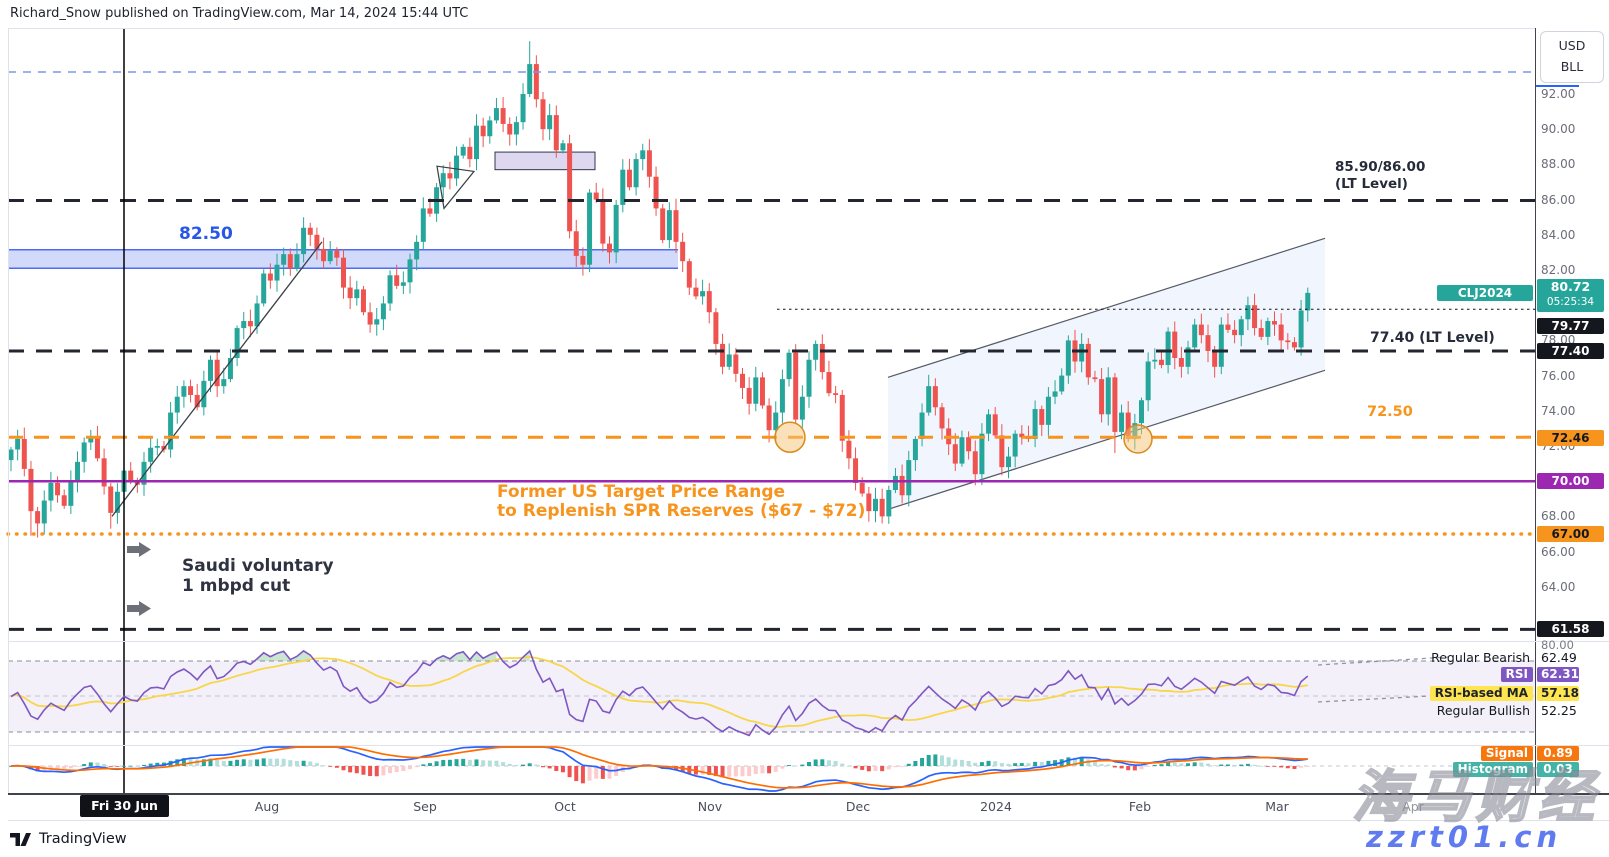 The image size is (1609, 857). Describe the element at coordinates (1558, 674) in the screenshot. I see `rsi-value-badge: 62.31` at that location.